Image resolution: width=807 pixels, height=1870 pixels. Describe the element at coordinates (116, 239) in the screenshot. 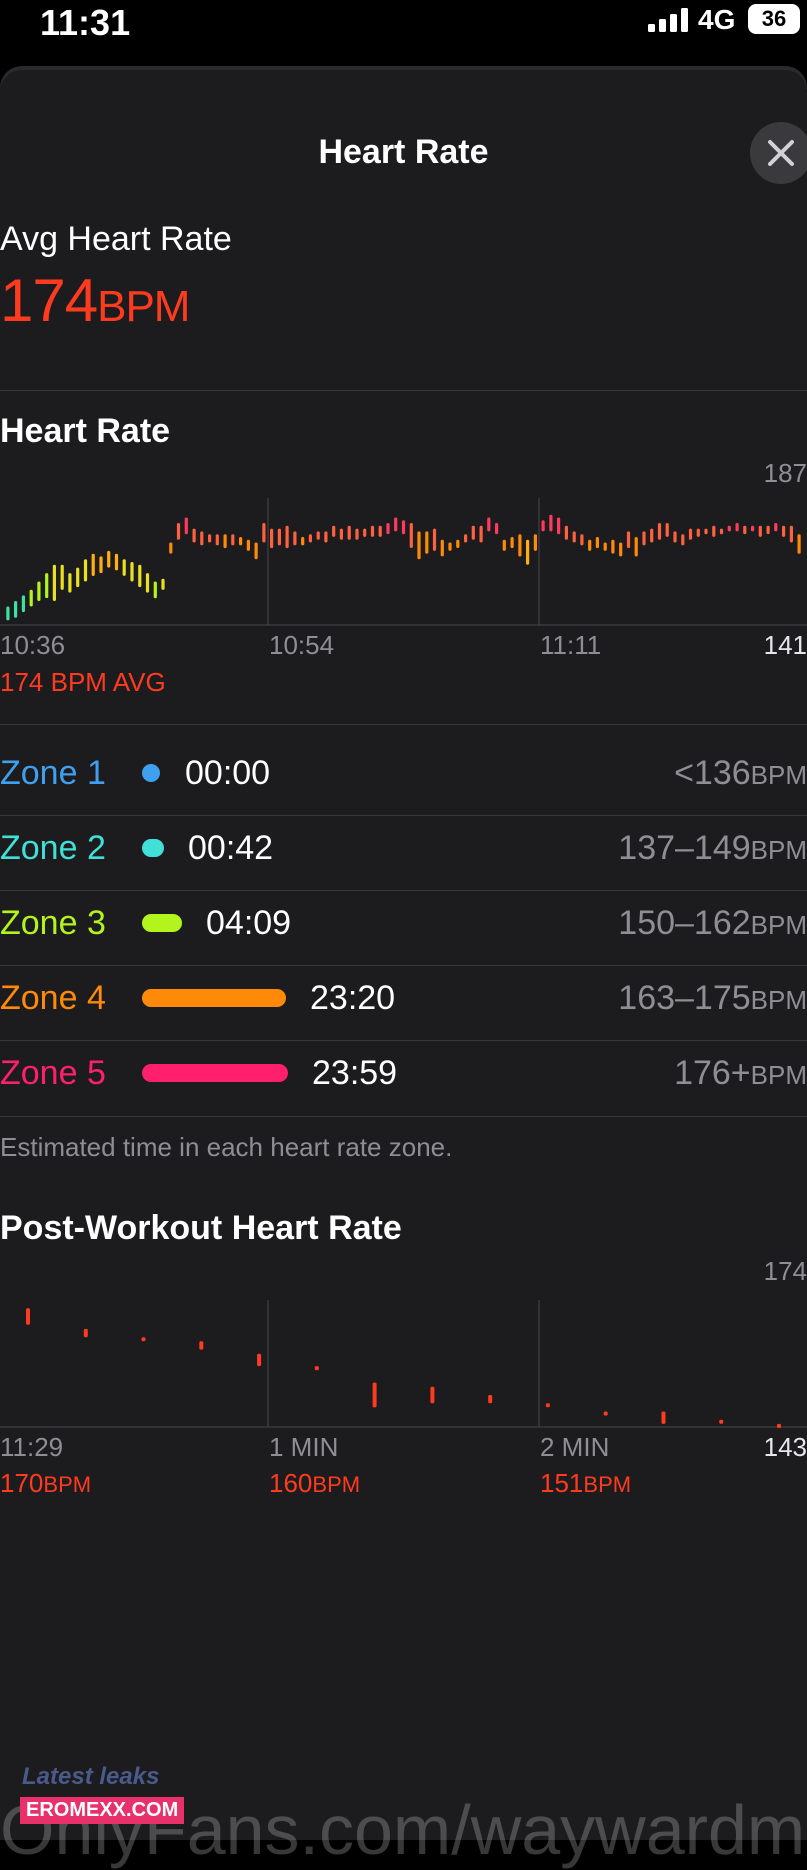

I see `avg-heart-rate-label: Avg Heart Rate` at that location.